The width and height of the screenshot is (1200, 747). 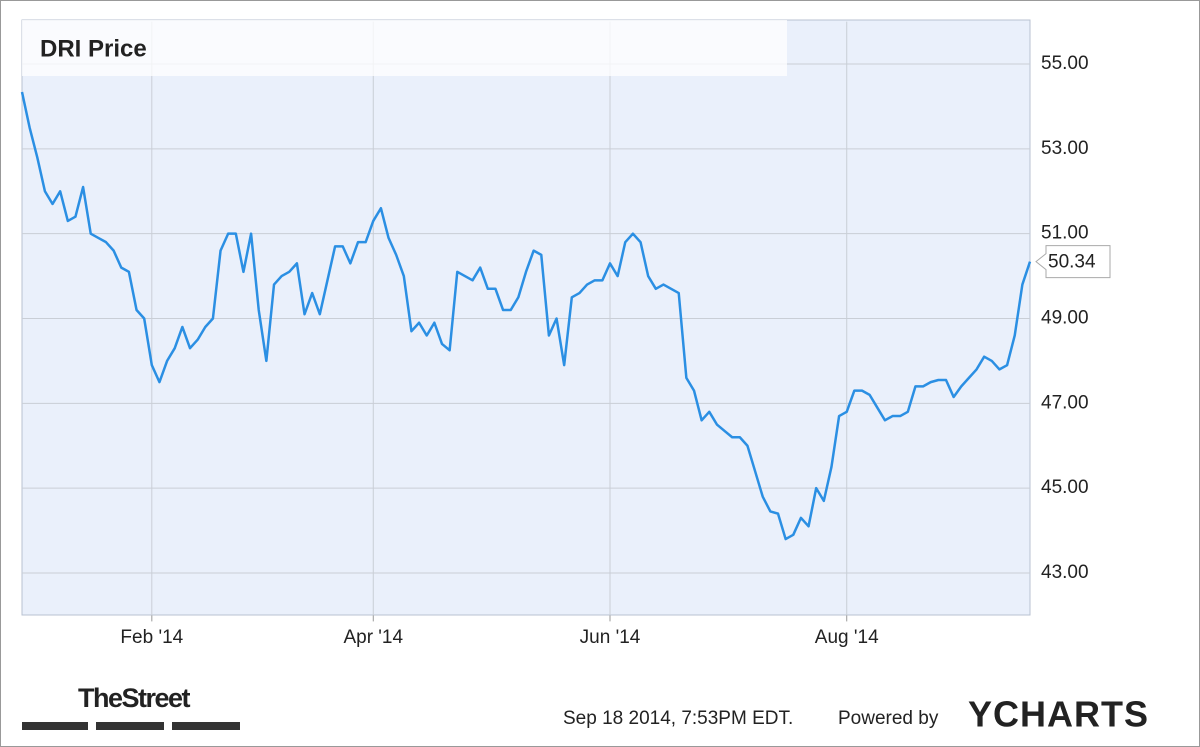 I want to click on value-callout, so click(x=1073, y=262).